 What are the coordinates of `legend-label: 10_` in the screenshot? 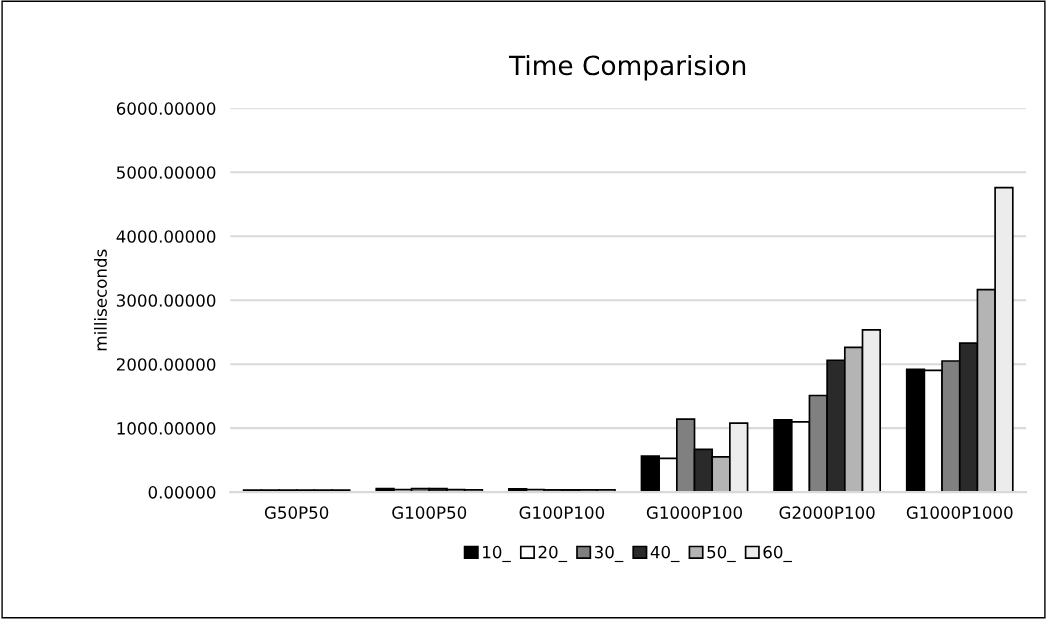 It's located at (497, 554).